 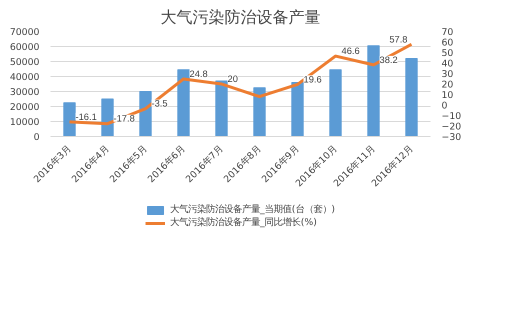 I want to click on y-tick-label: 70000, so click(x=25, y=32).